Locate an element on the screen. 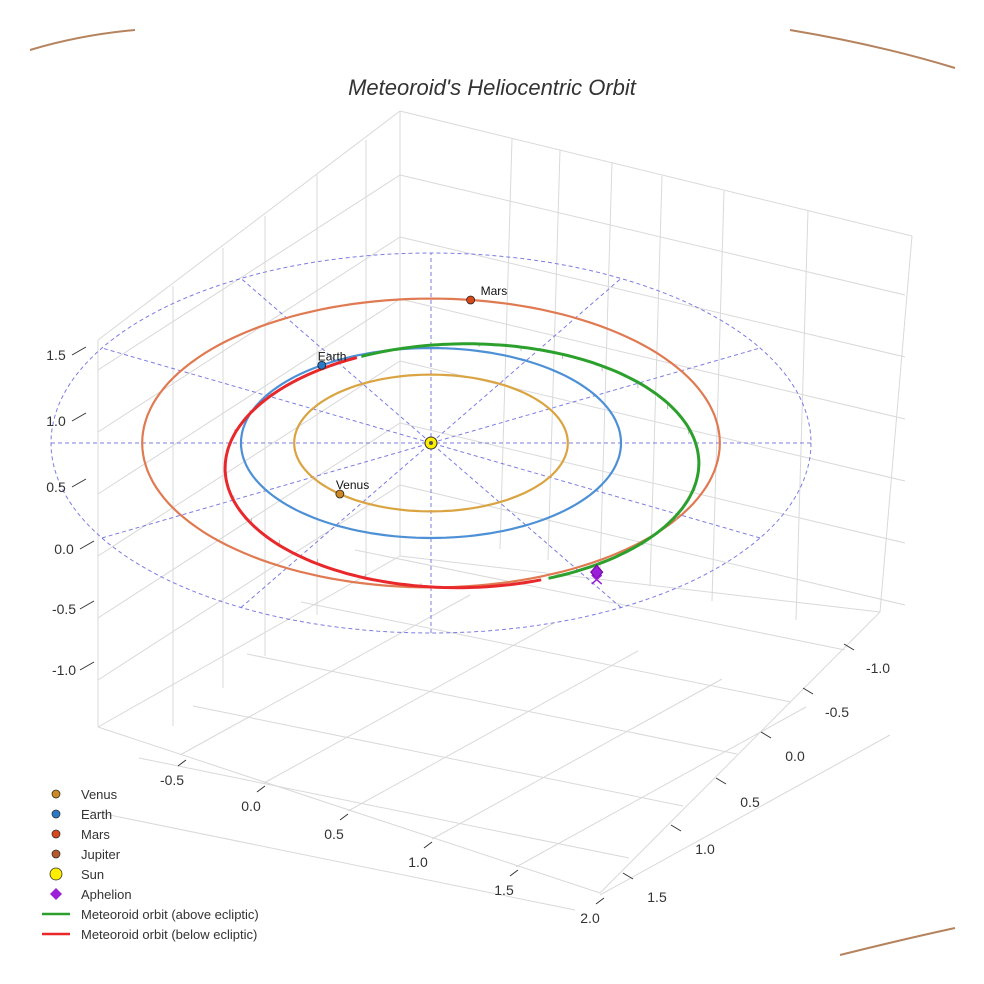  x-tick-label: 1.0 is located at coordinates (418, 862).